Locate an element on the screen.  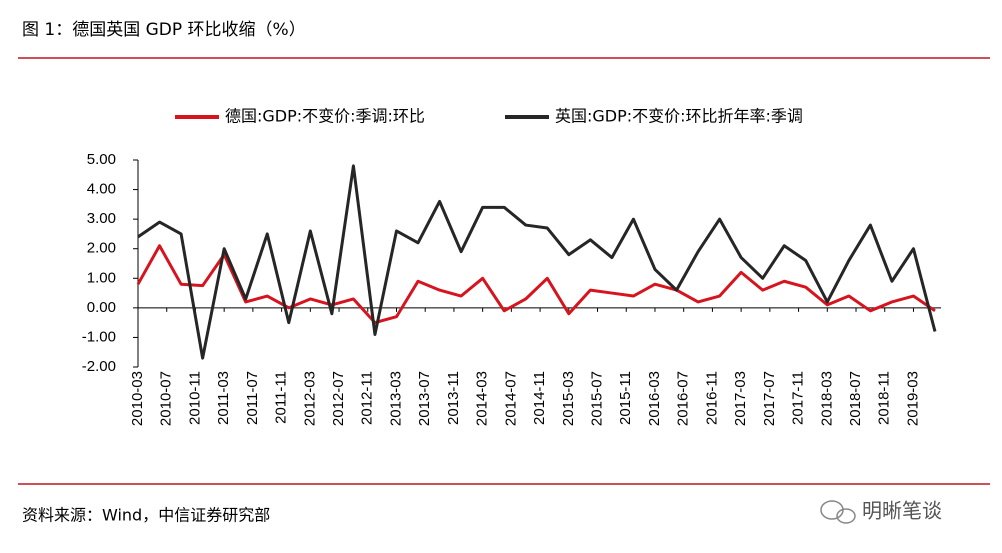
x-tick-label: 2019-03 is located at coordinates (912, 398).